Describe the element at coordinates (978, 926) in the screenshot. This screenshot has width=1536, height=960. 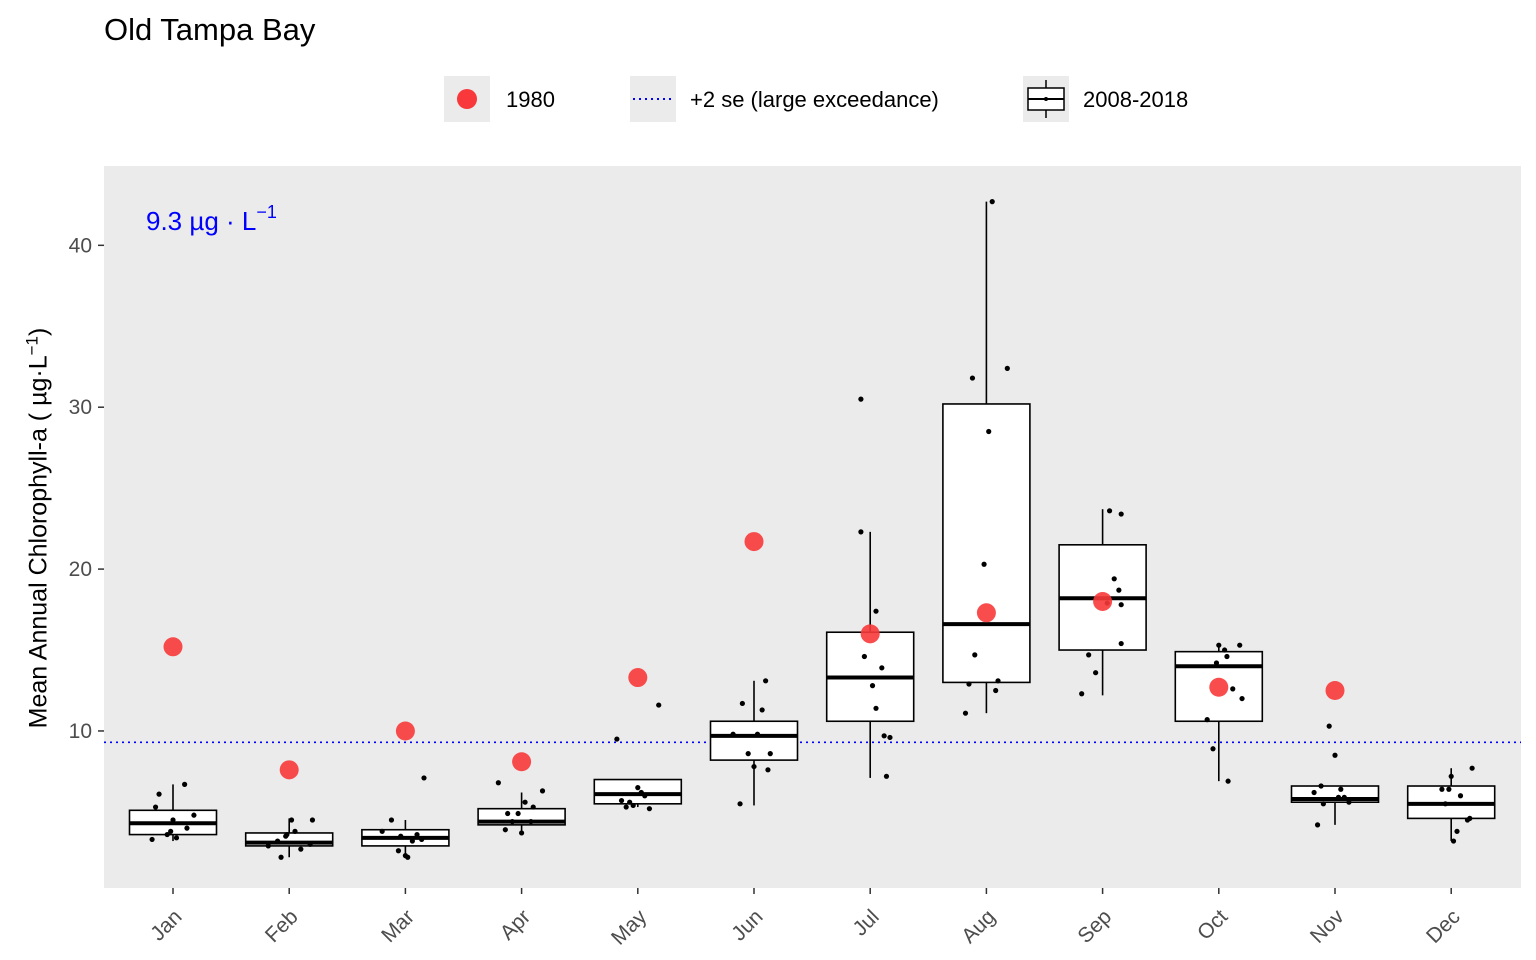
I see `x-tick-label: Aug` at that location.